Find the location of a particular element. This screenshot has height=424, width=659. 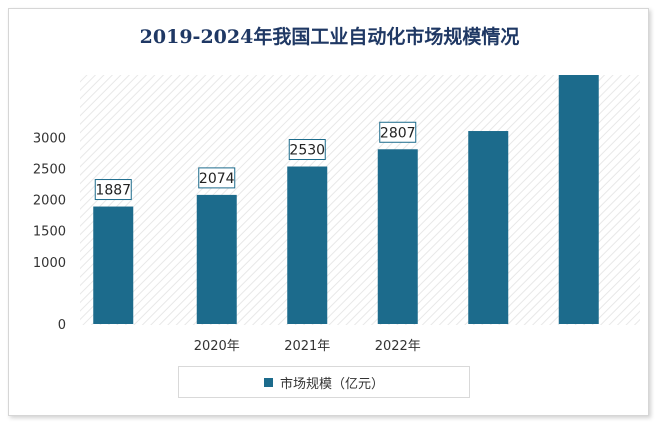

data-label: 1887 is located at coordinates (113, 191).